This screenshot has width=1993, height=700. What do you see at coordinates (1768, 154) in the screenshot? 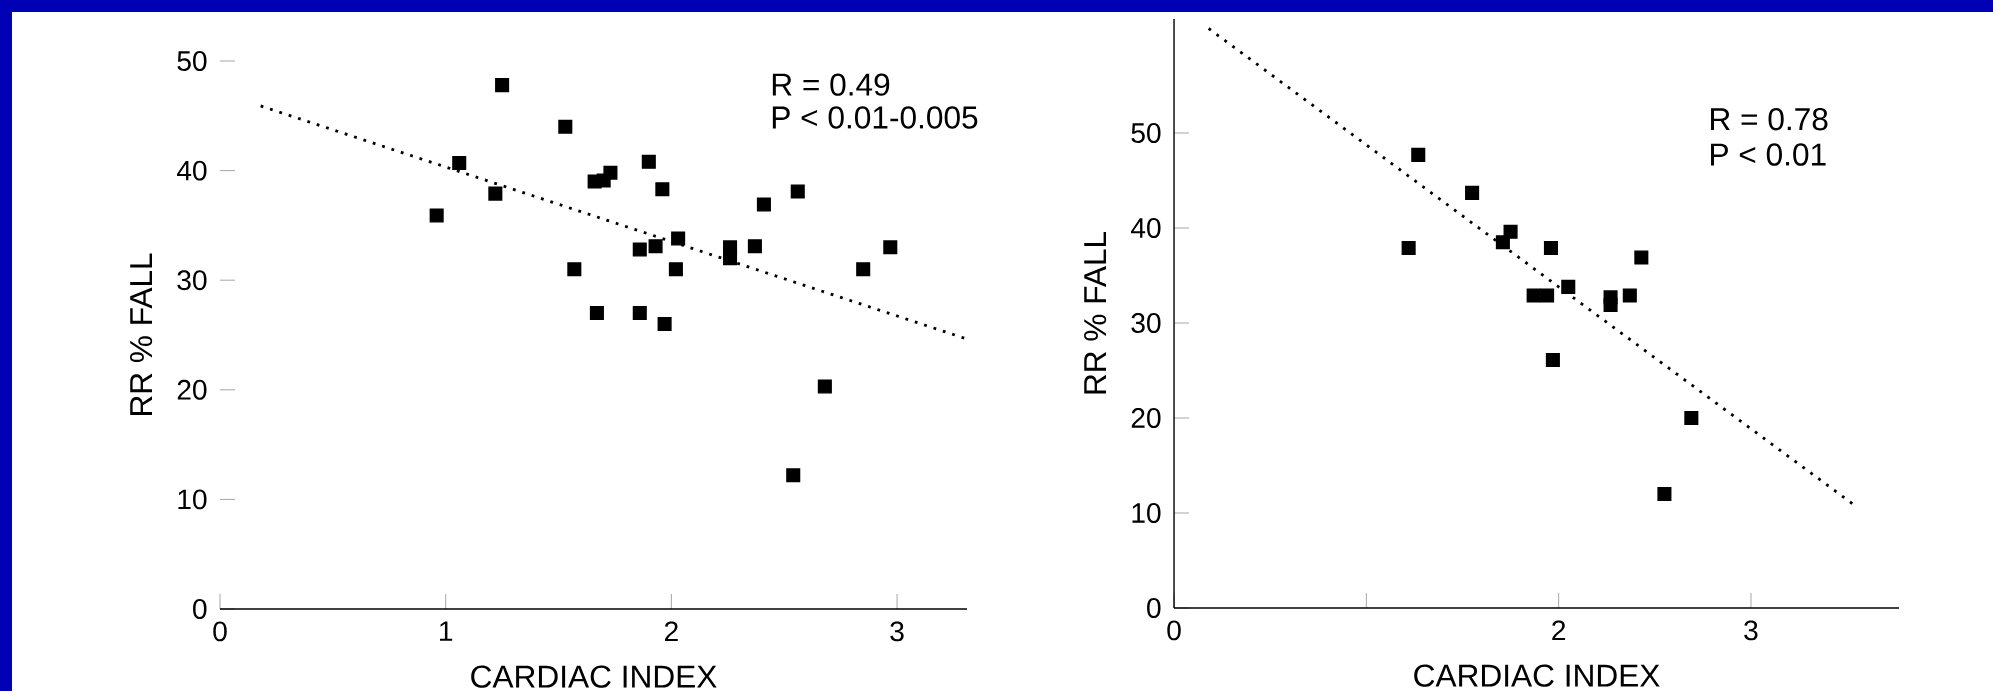
I see `annotation: P < 0.01` at bounding box center [1768, 154].